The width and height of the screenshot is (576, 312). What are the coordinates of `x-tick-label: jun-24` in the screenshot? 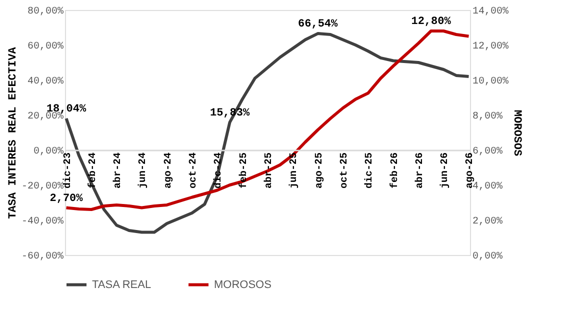 It's located at (143, 170).